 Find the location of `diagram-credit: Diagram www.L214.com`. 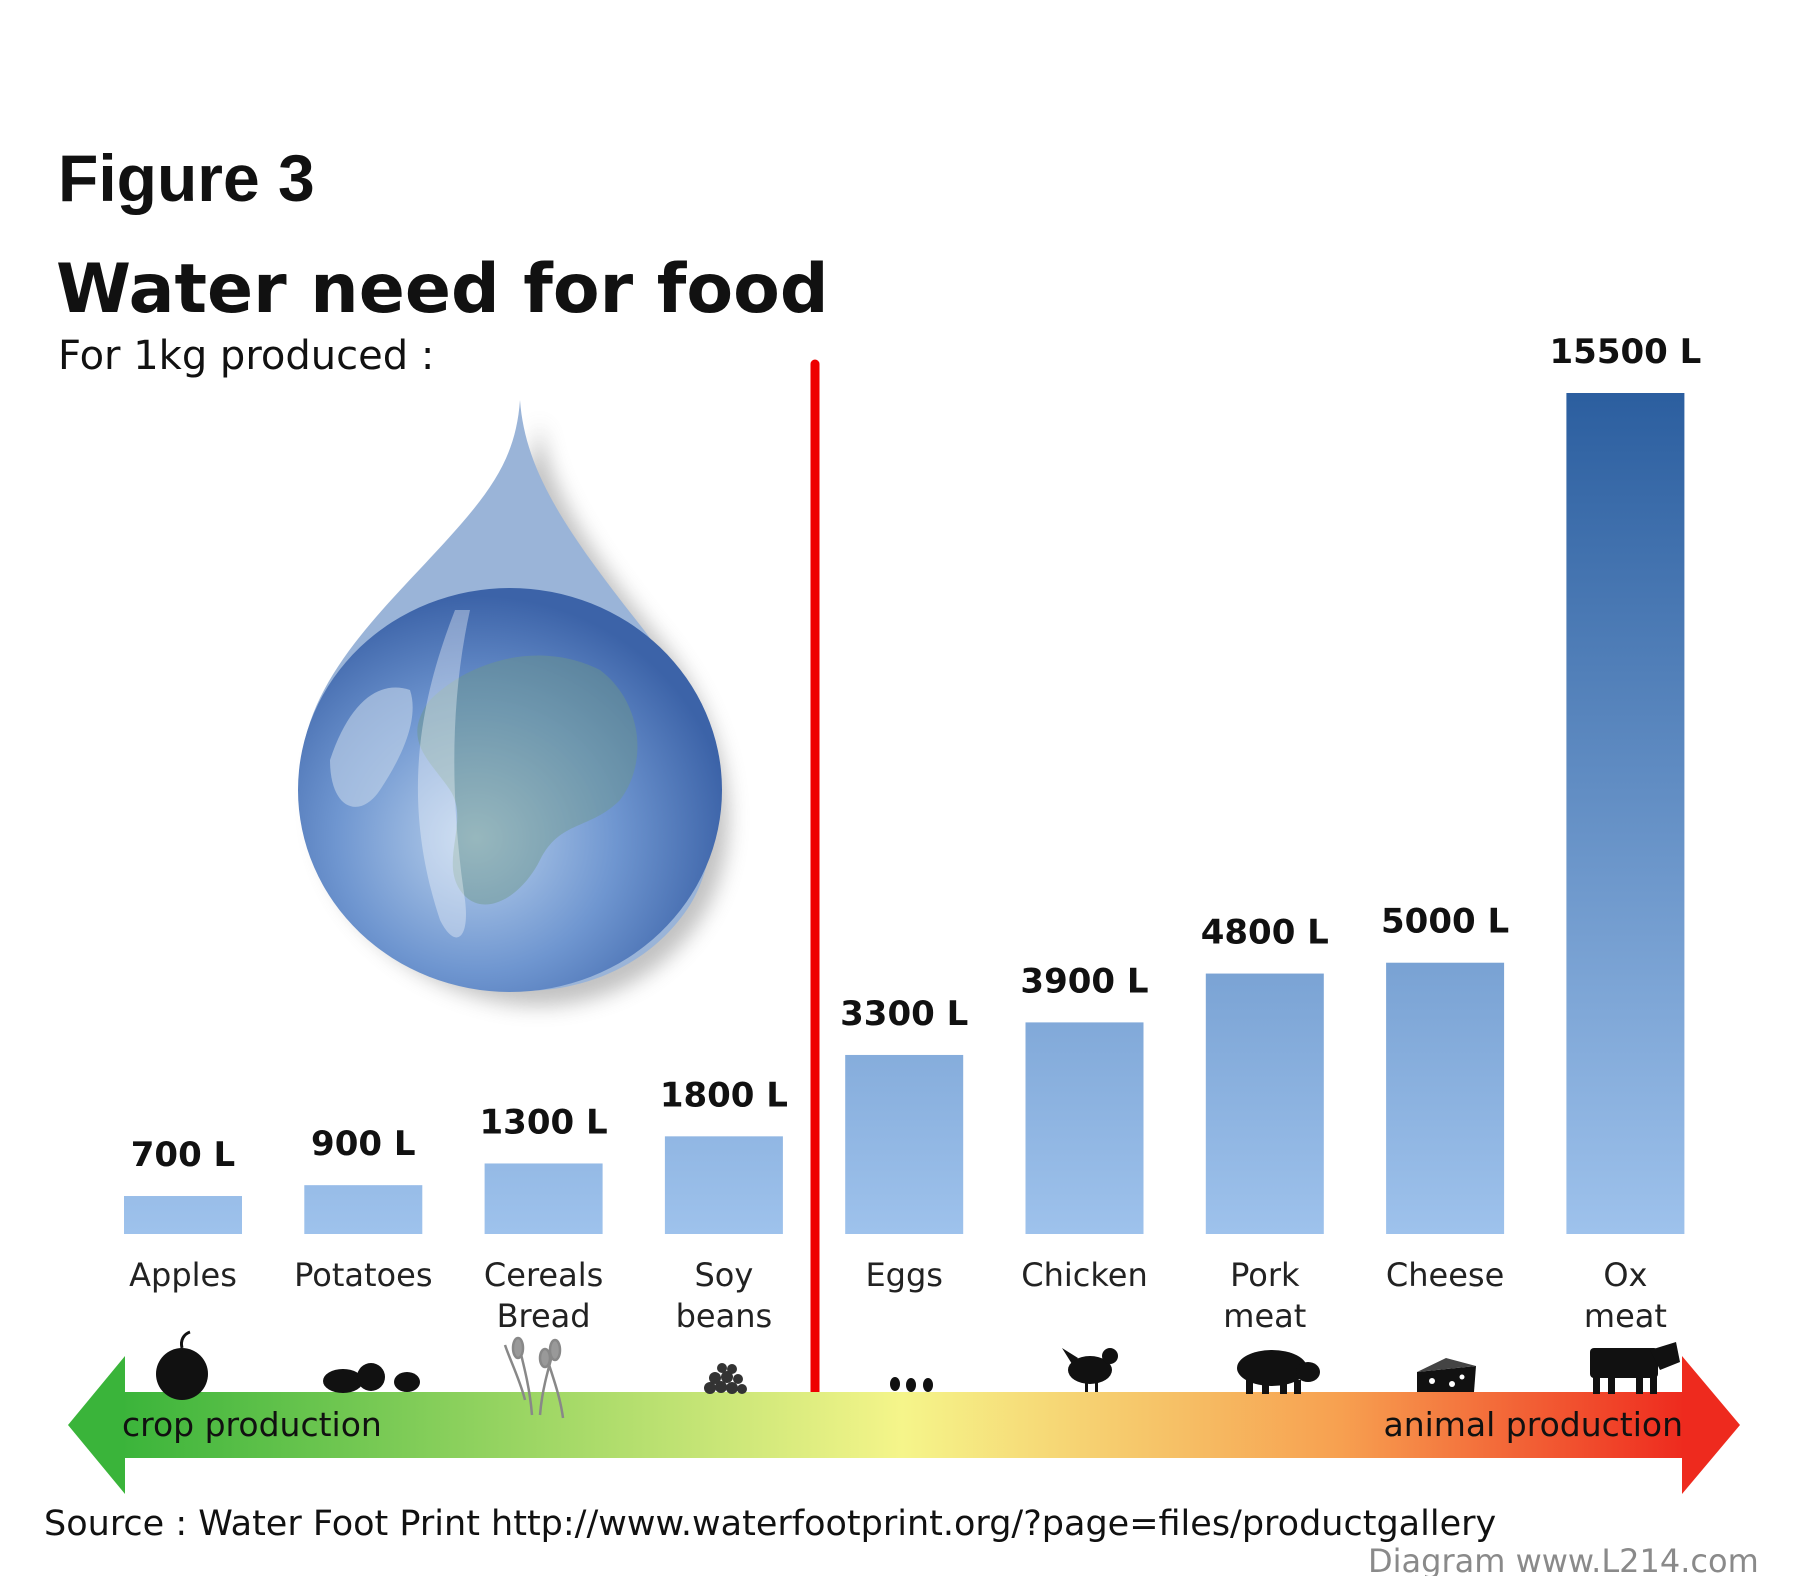

diagram-credit: Diagram www.L214.com is located at coordinates (1563, 1559).